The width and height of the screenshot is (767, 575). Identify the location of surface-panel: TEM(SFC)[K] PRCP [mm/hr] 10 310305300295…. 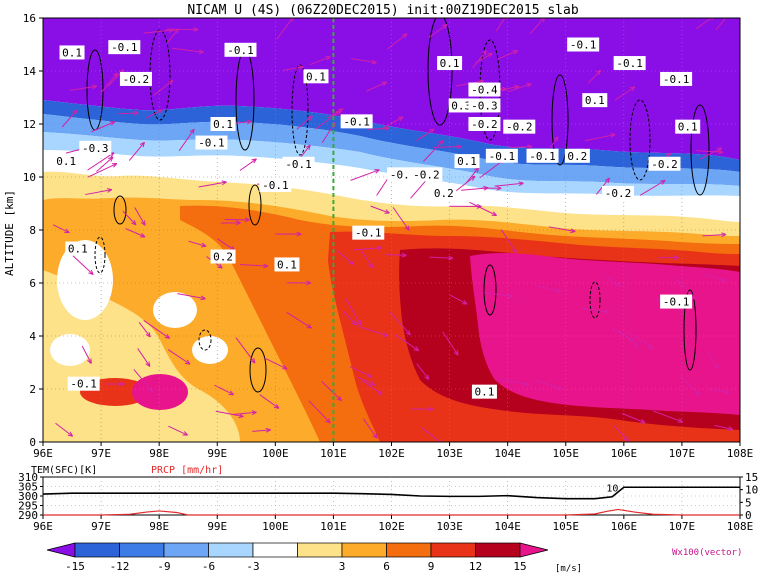
(388, 499).